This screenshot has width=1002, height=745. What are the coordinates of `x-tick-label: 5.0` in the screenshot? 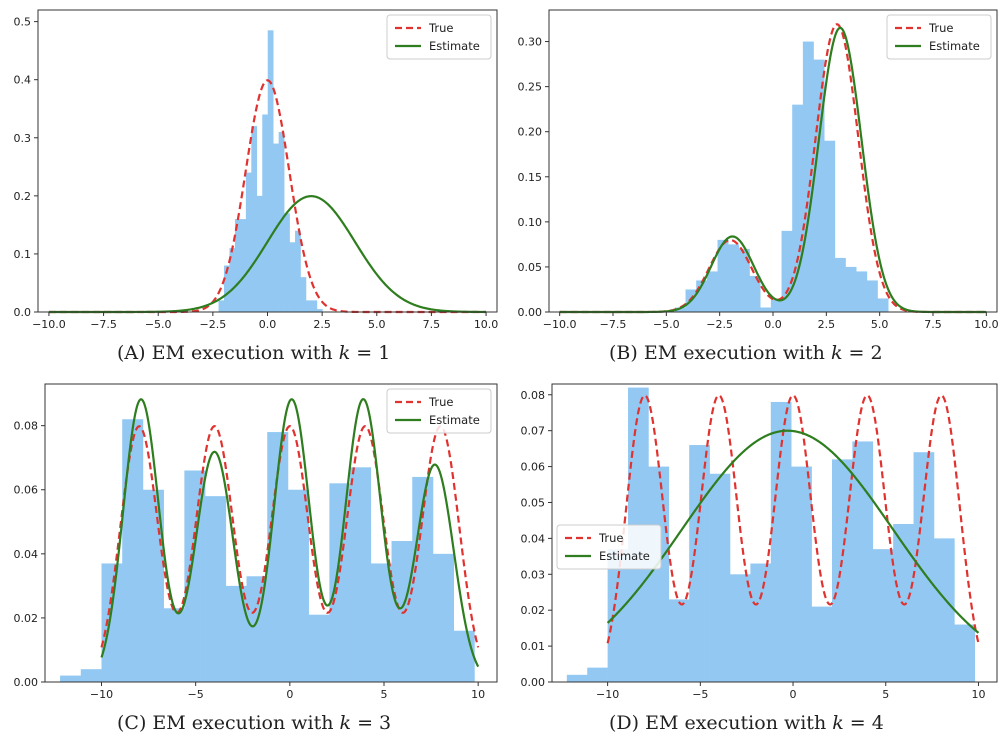 It's located at (880, 324).